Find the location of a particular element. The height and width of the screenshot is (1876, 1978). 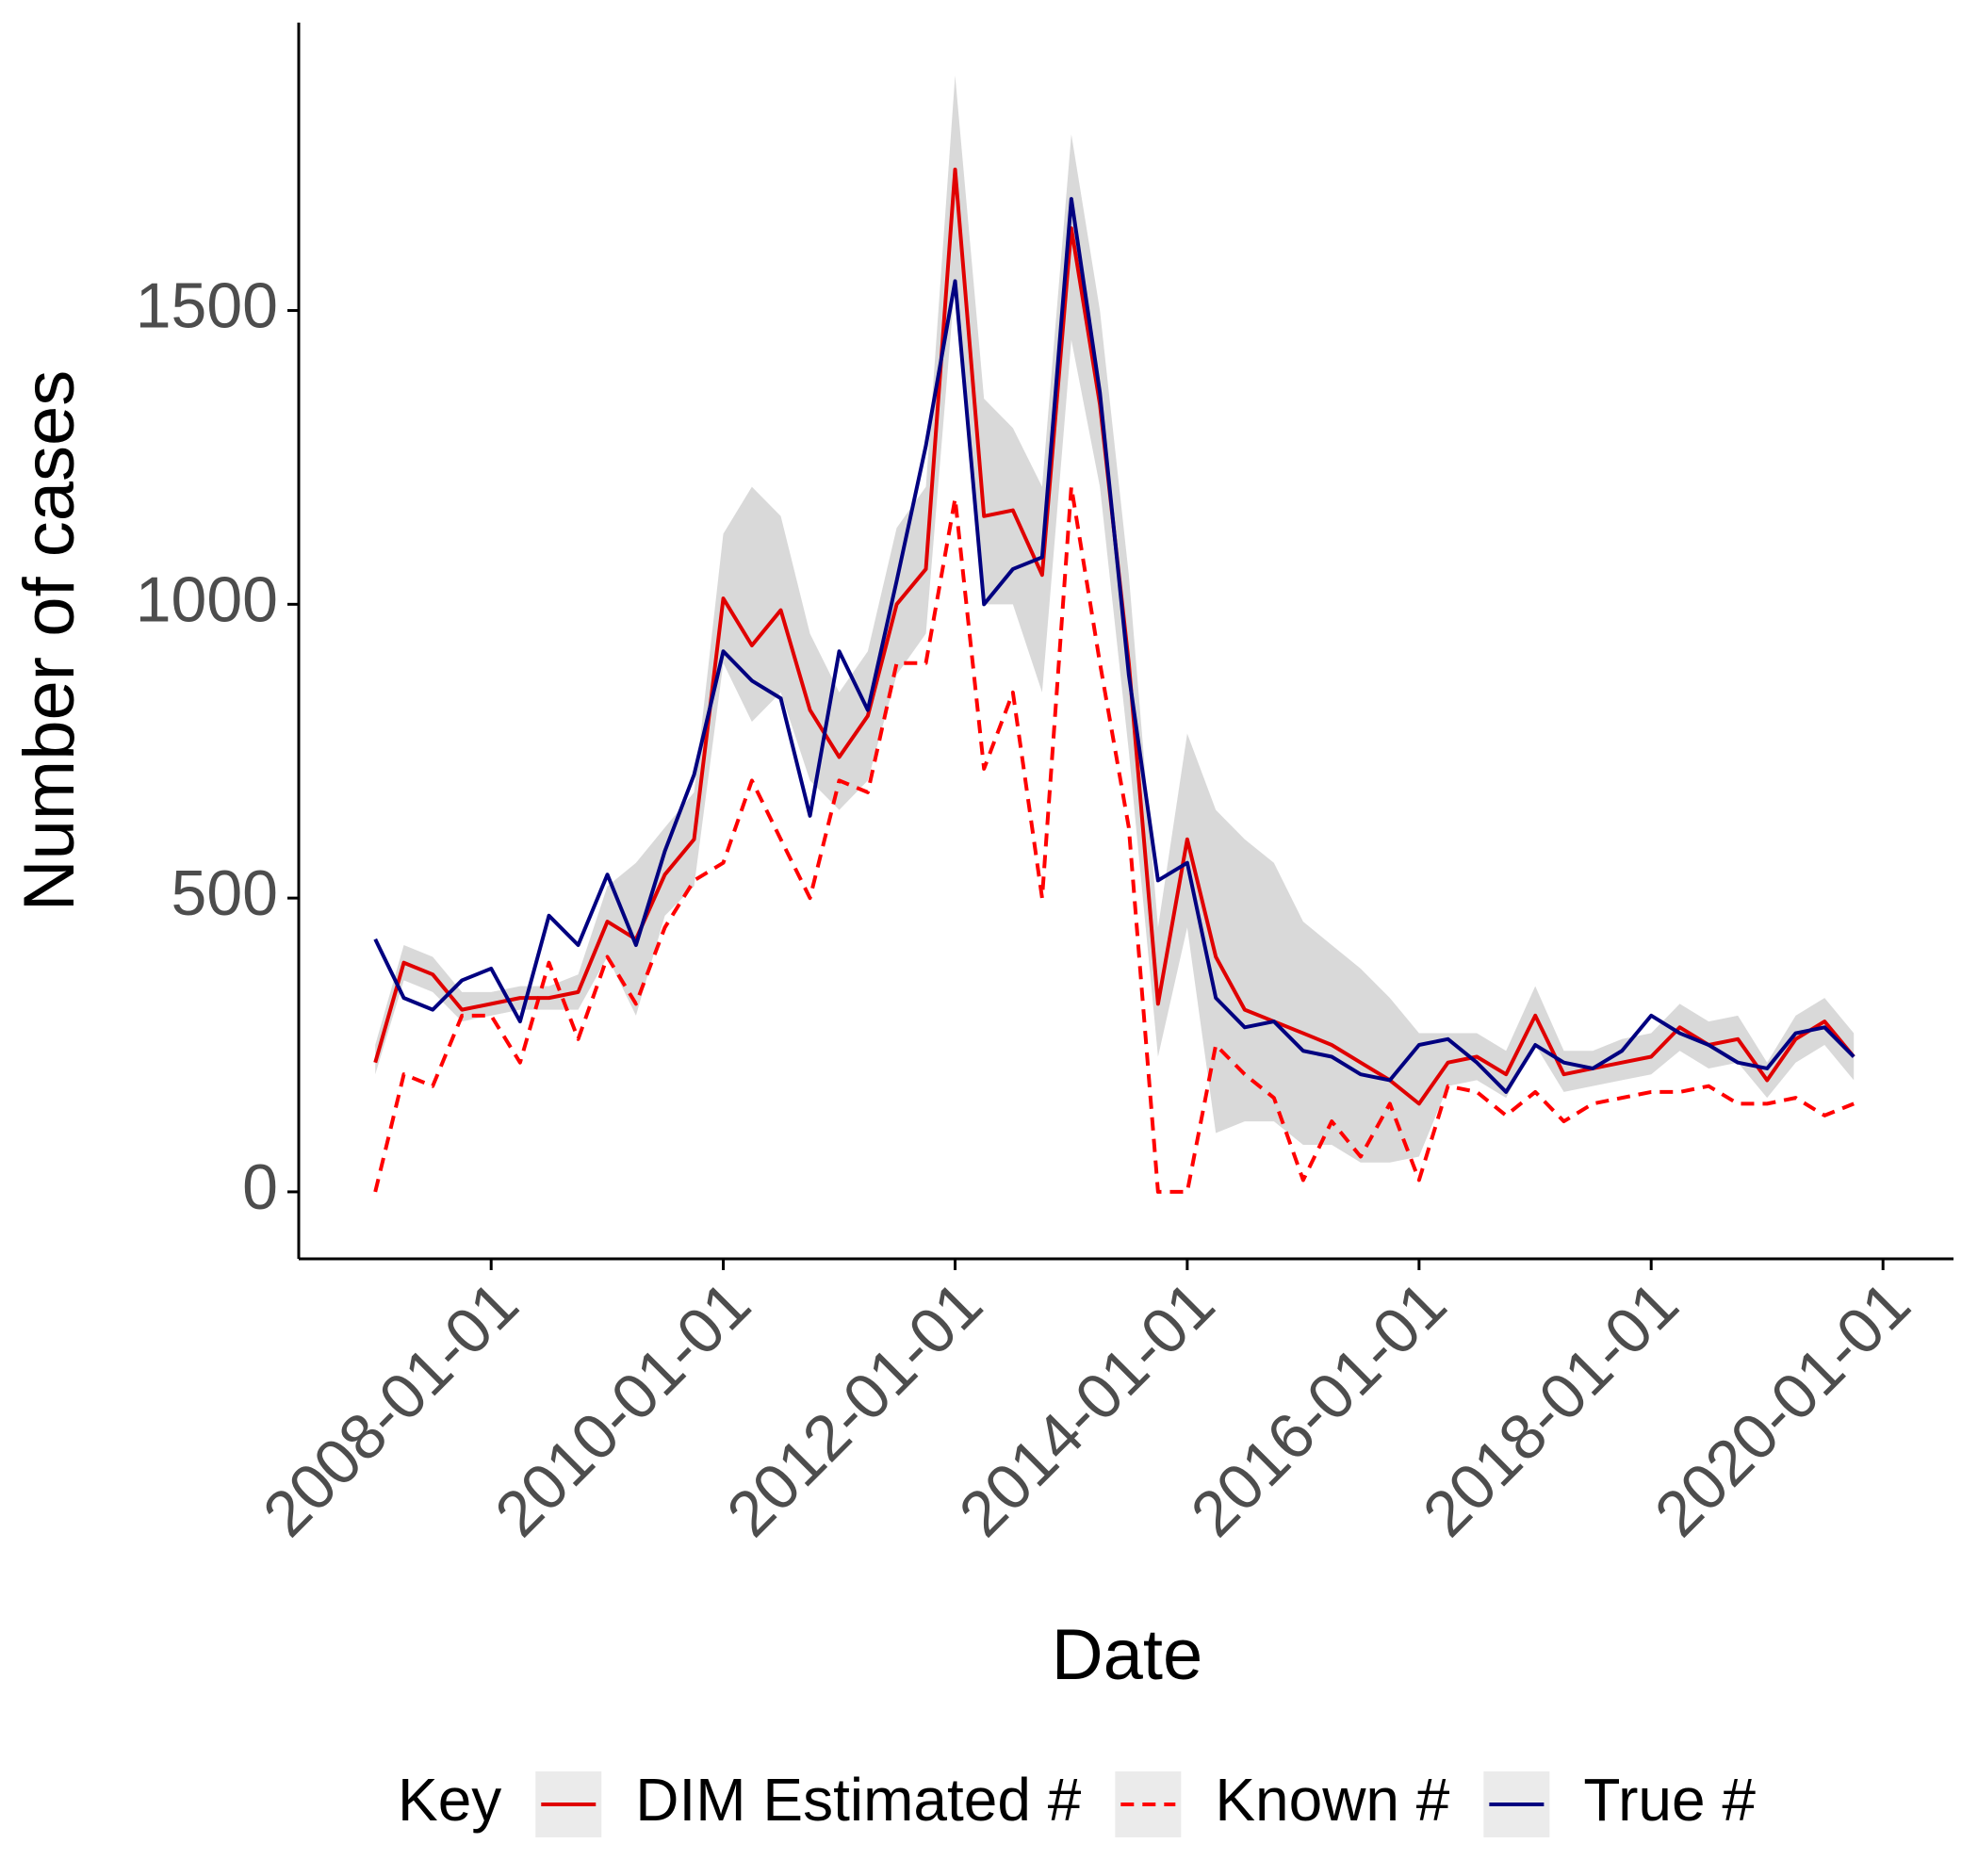

y-tick-label: 1000 is located at coordinates (207, 599).